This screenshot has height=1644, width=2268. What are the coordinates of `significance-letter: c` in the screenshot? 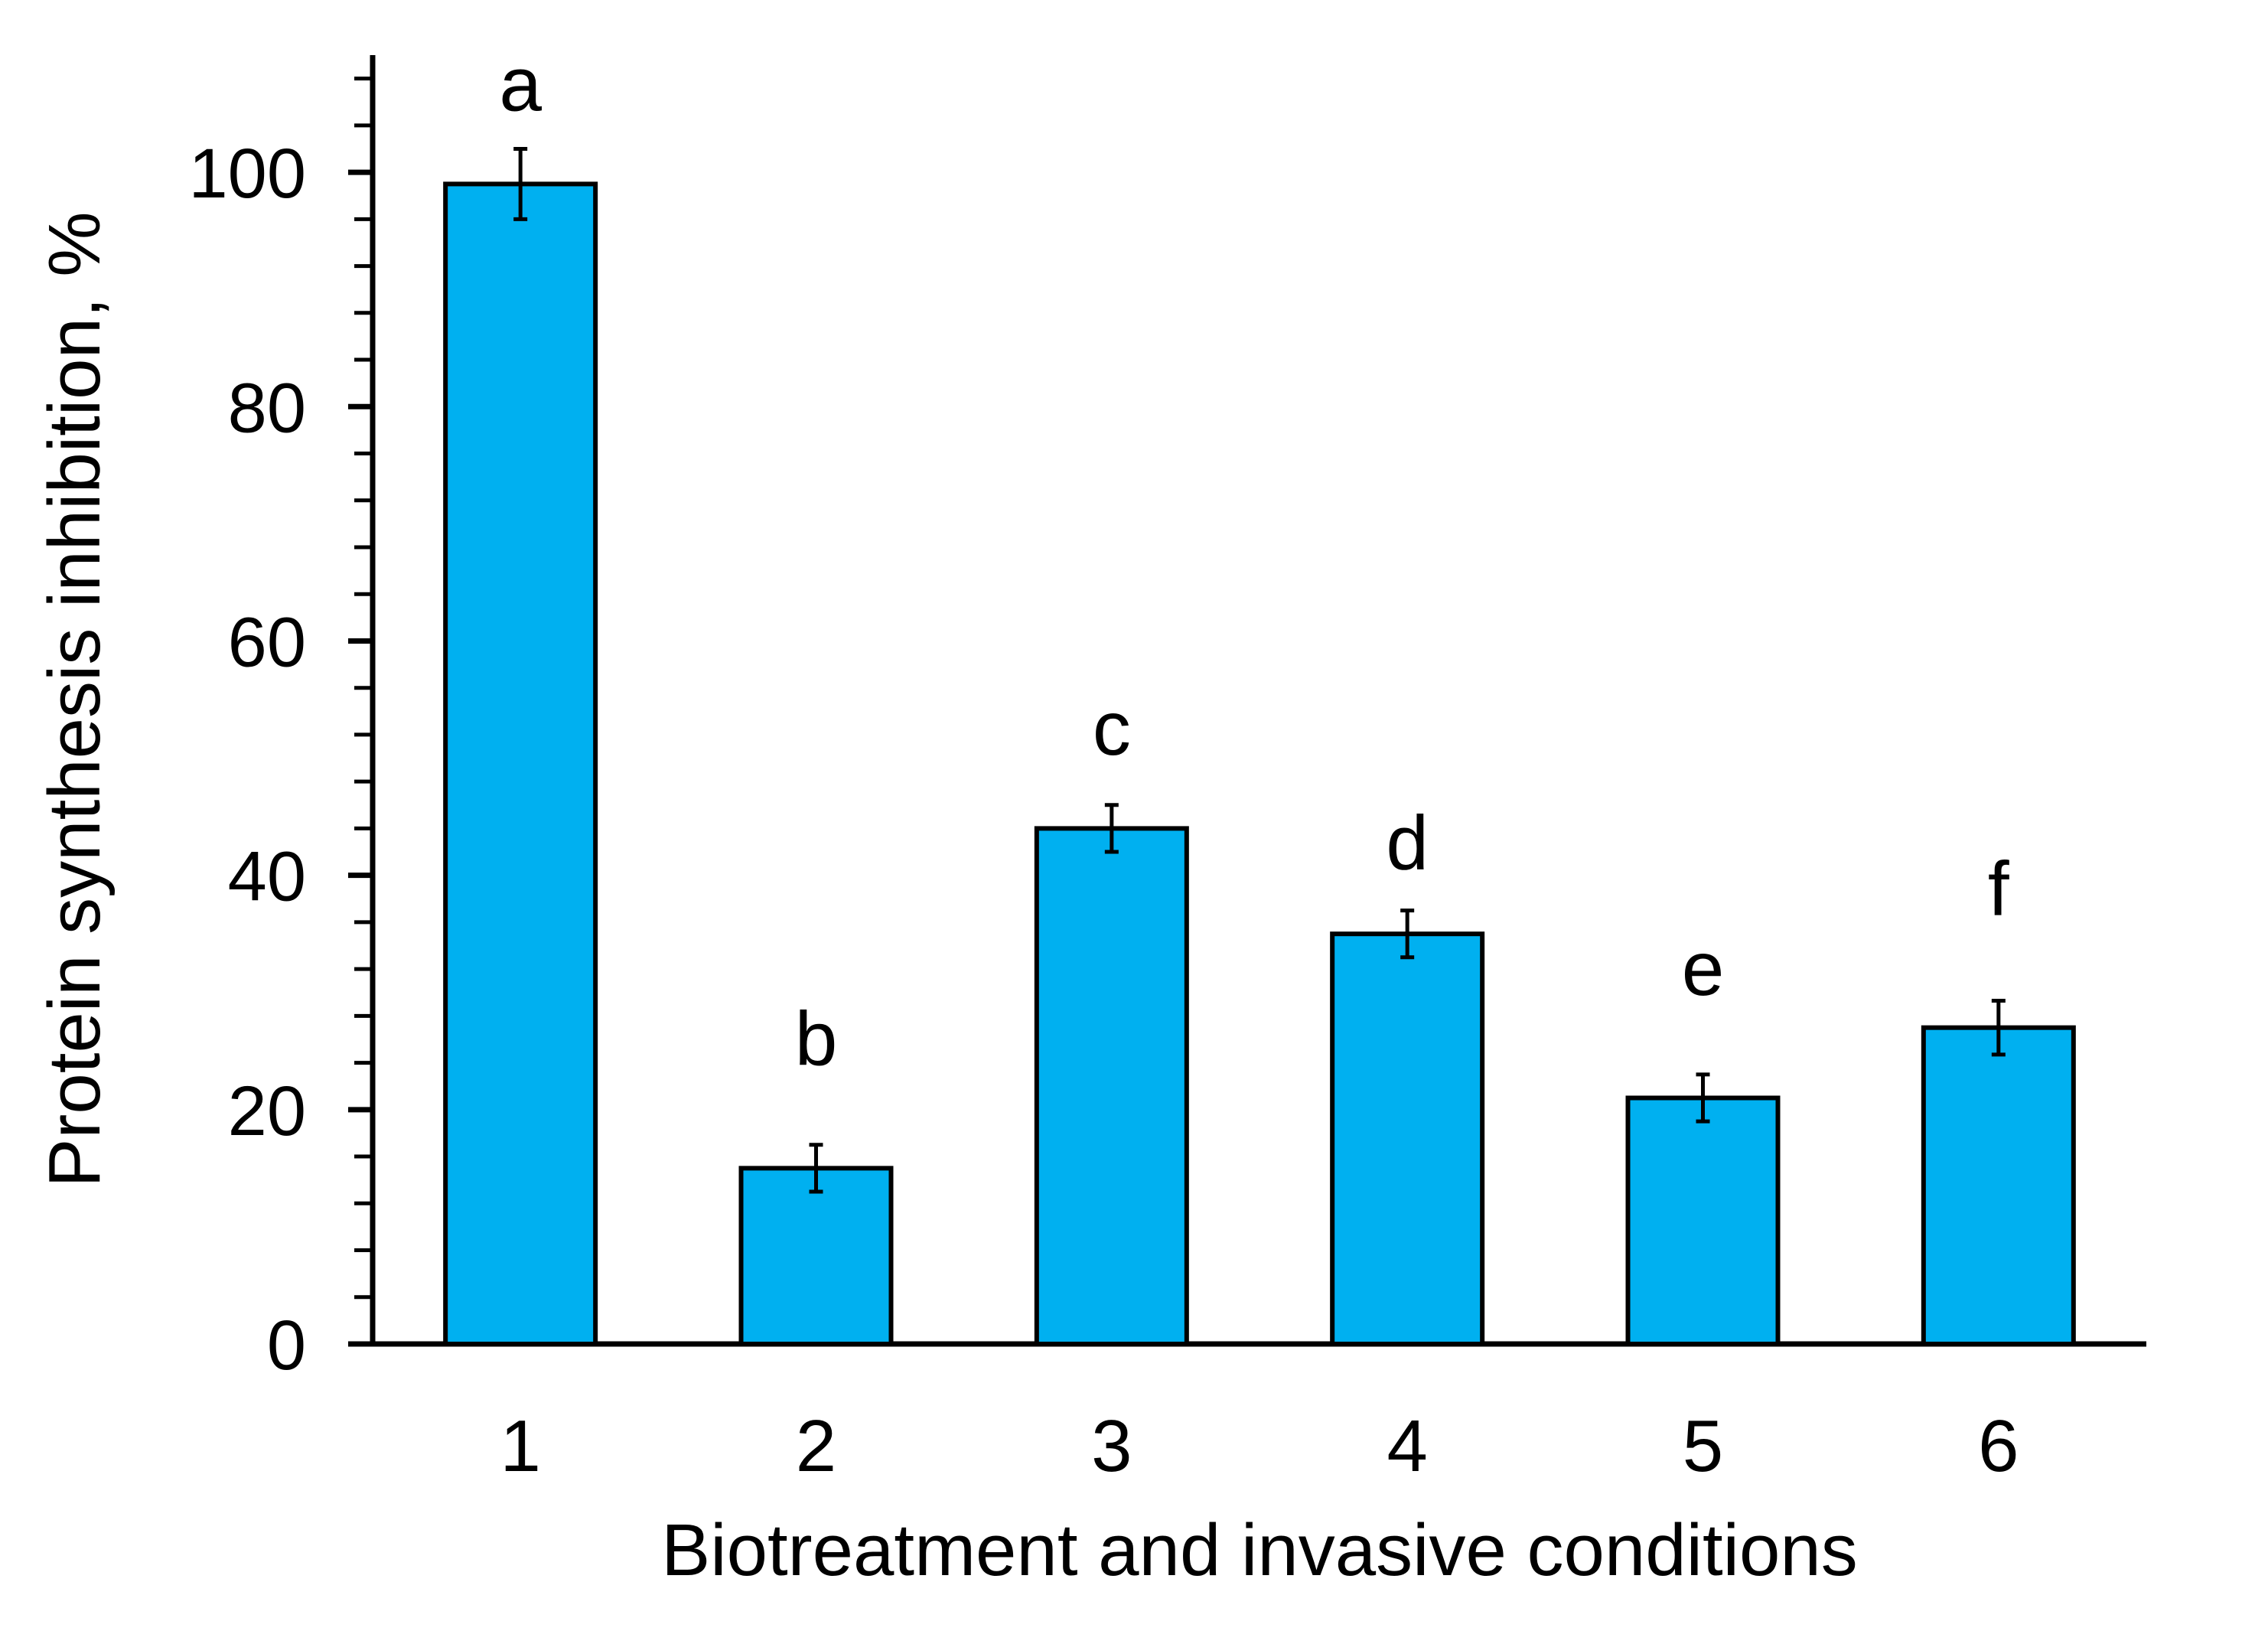 It's located at (1112, 729).